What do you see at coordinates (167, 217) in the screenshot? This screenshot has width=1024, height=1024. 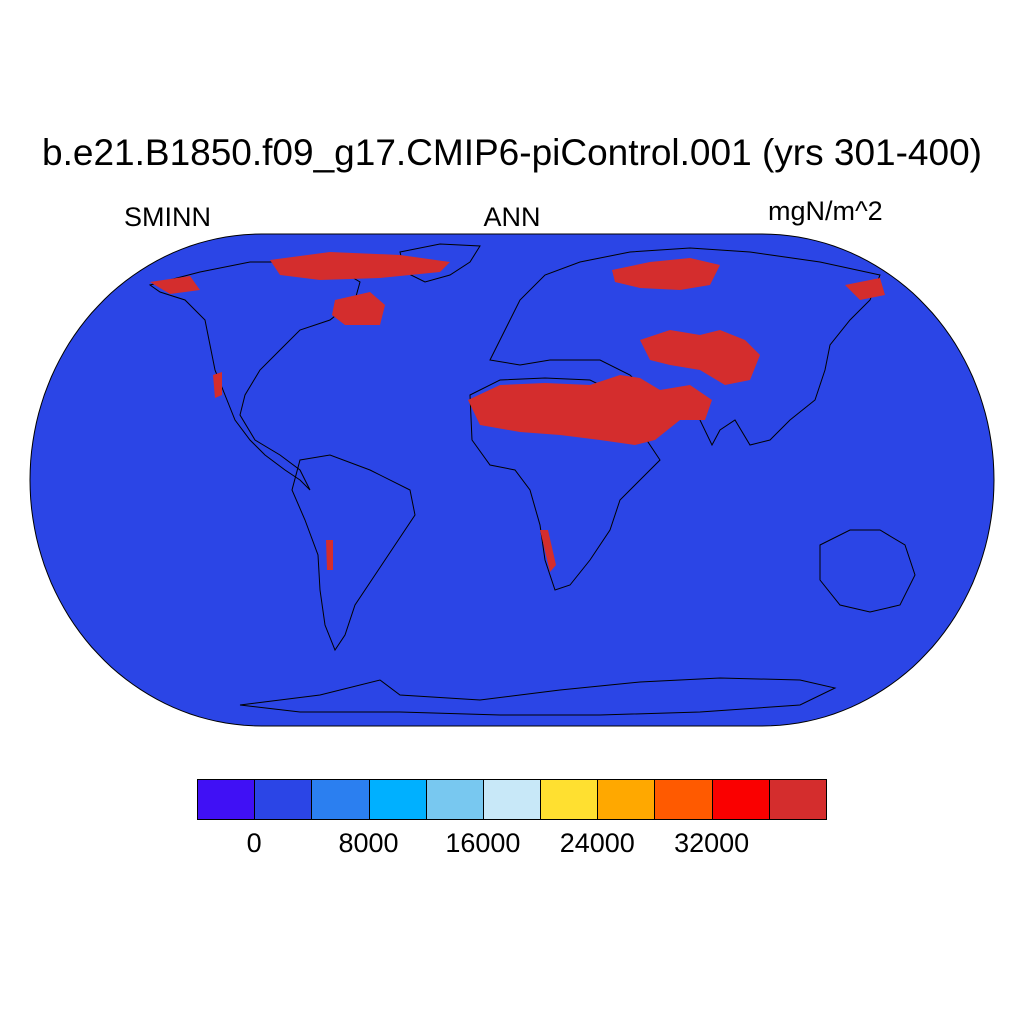 I see `variable-label: SMINN` at bounding box center [167, 217].